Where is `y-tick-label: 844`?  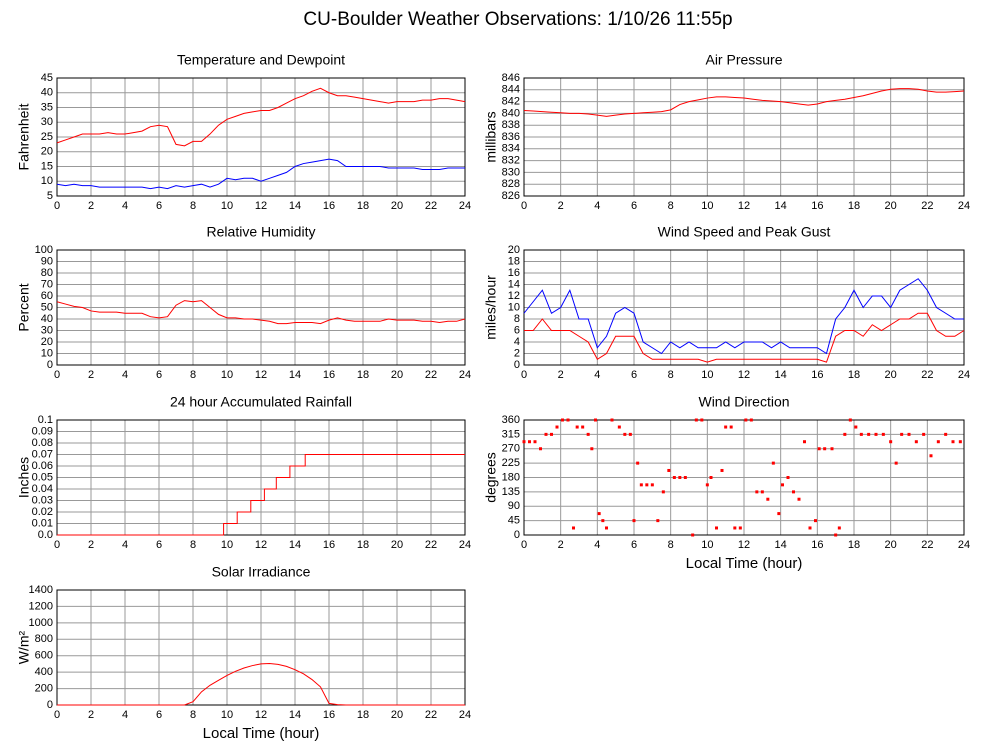
y-tick-label: 844 is located at coordinates (511, 90).